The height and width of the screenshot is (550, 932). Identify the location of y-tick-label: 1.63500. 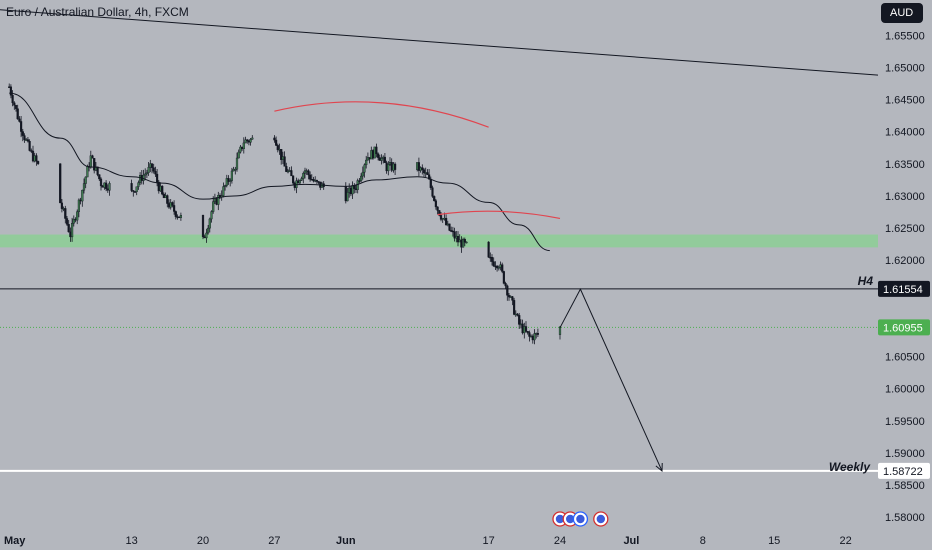
(905, 165).